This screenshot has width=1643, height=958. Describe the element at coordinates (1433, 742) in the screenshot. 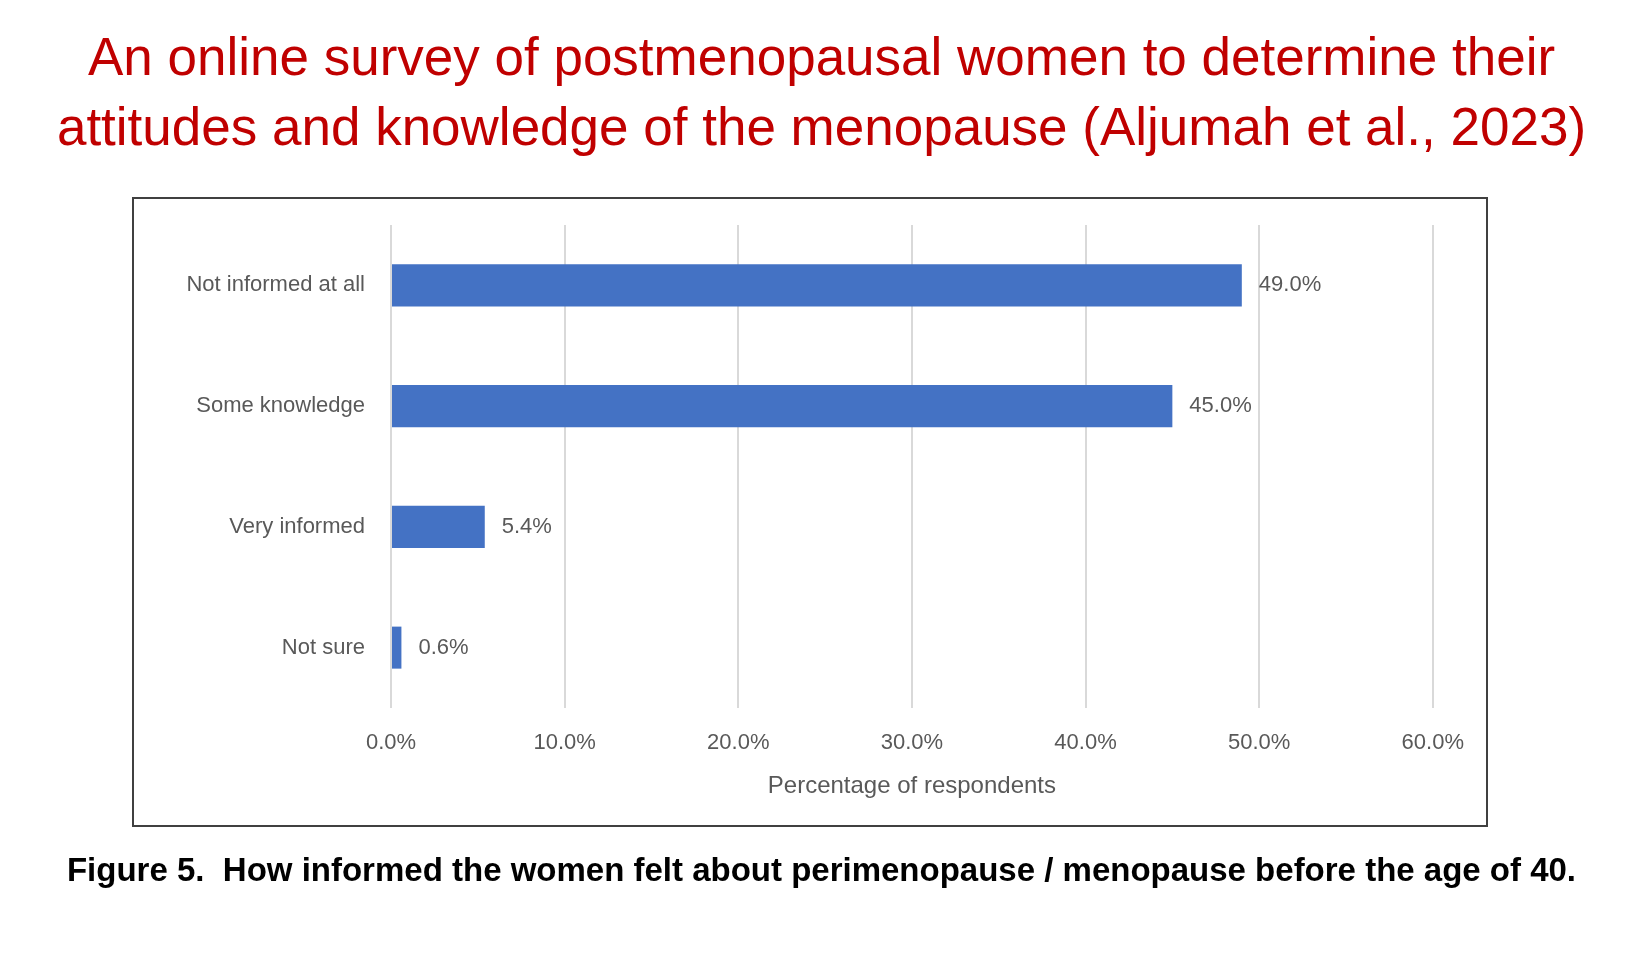

I see `x-tick-label: 60.0%` at that location.